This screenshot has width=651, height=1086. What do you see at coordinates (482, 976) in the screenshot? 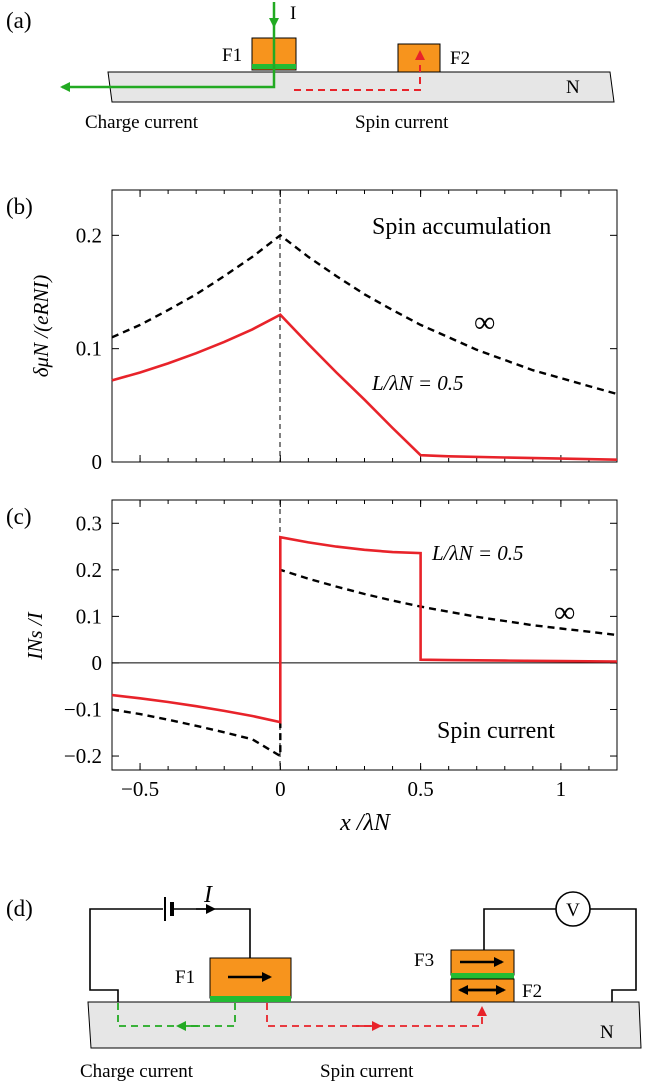
I see `f3-interface-d` at bounding box center [482, 976].